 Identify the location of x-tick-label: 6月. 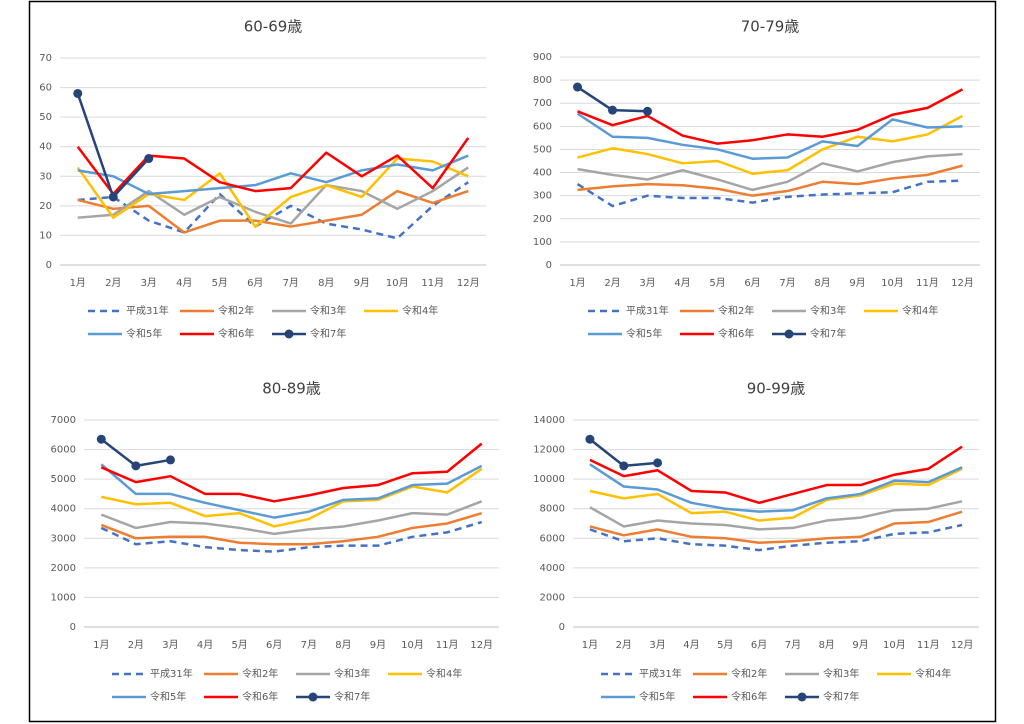
(274, 645).